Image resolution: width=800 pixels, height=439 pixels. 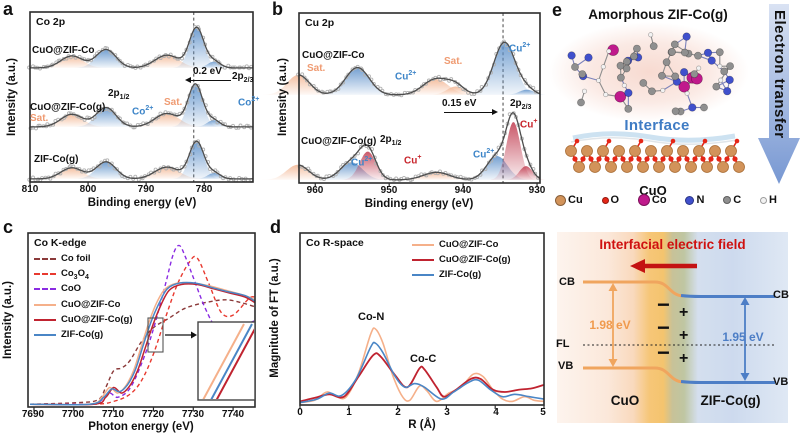 What do you see at coordinates (463, 190) in the screenshot?
I see `x-tick: 940` at bounding box center [463, 190].